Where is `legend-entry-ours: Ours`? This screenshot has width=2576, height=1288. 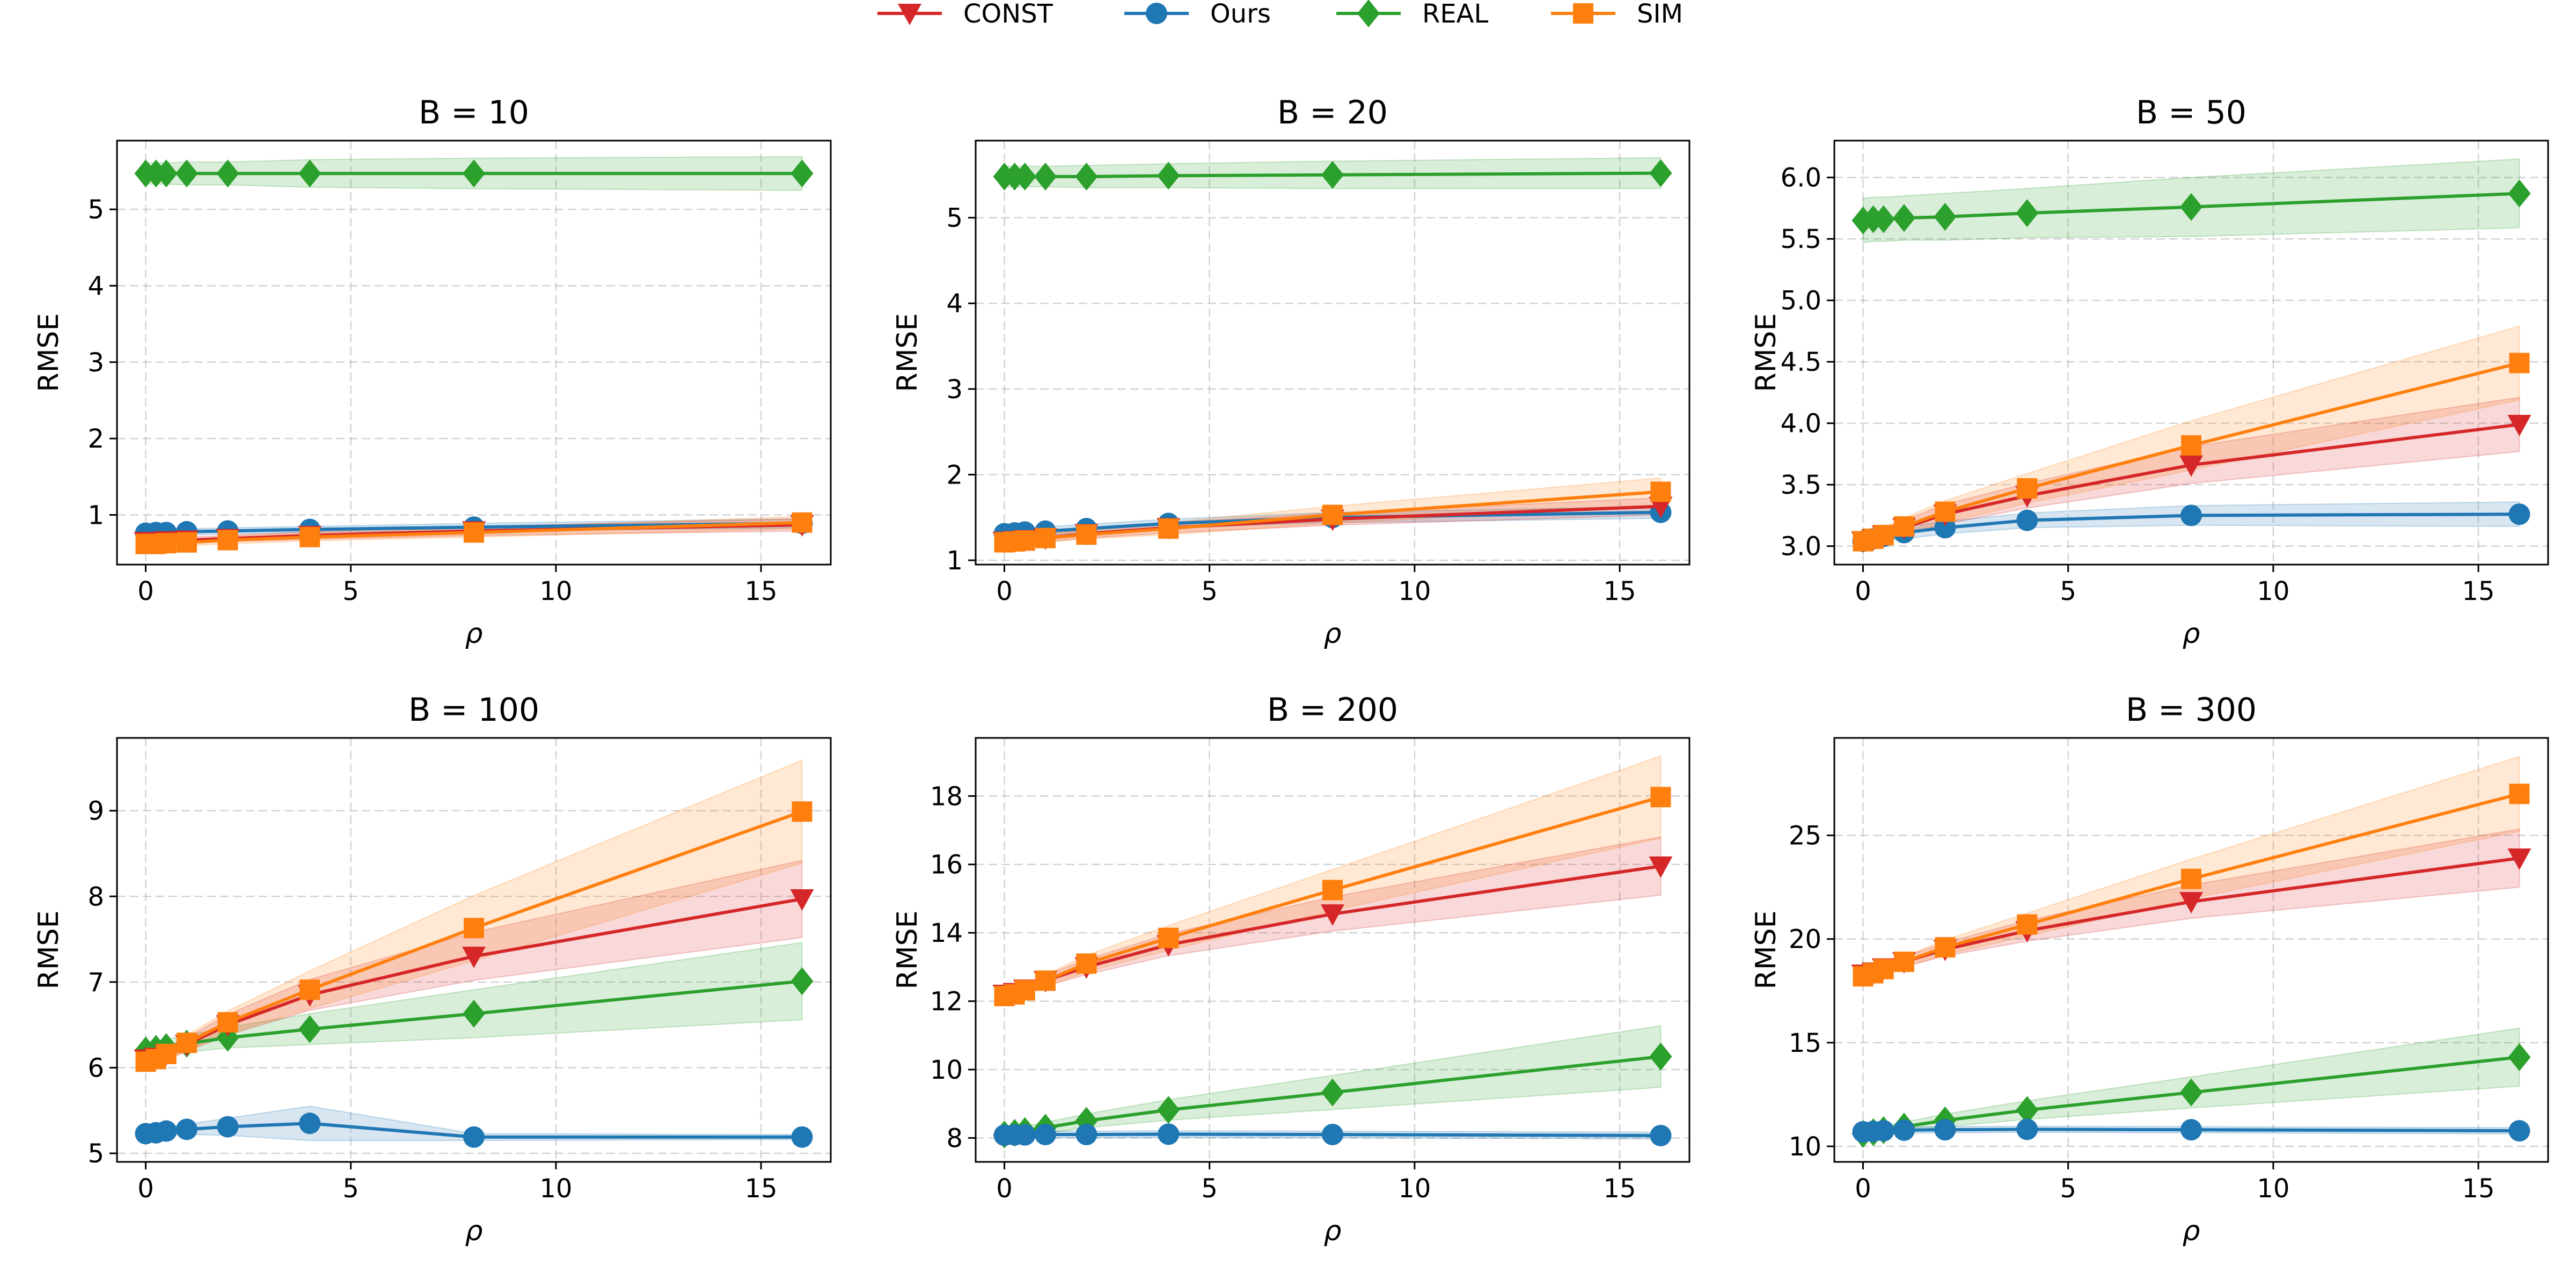 legend-entry-ours: Ours is located at coordinates (1197, 14).